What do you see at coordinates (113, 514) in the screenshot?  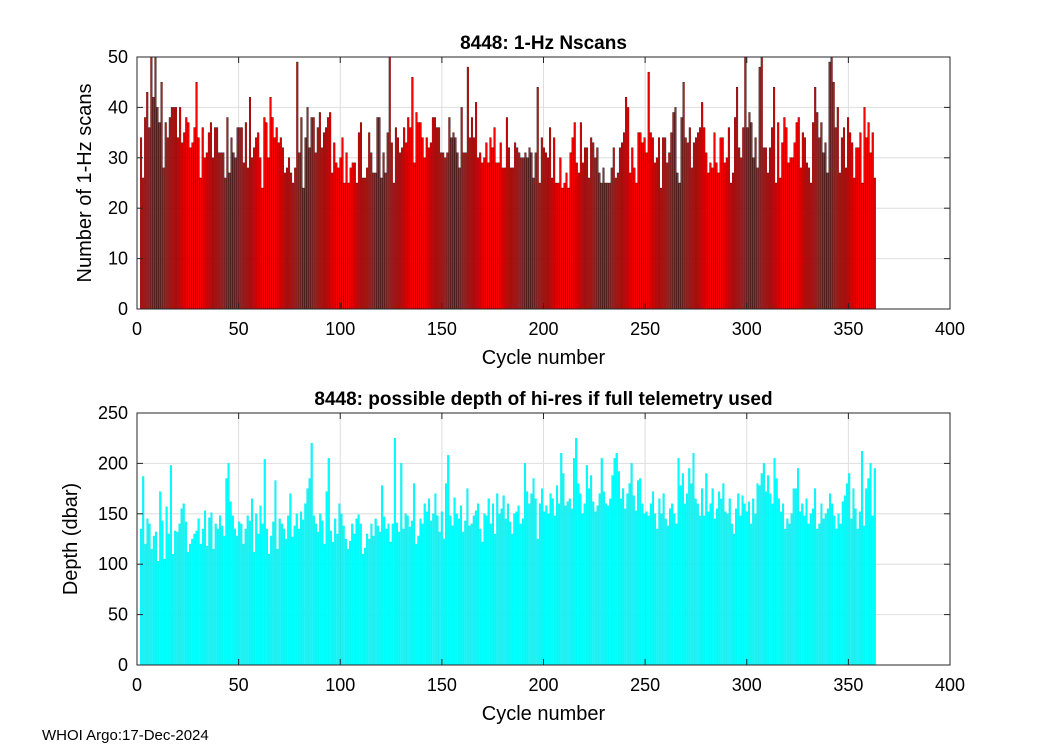 I see `chart2-ytick-label: 150` at bounding box center [113, 514].